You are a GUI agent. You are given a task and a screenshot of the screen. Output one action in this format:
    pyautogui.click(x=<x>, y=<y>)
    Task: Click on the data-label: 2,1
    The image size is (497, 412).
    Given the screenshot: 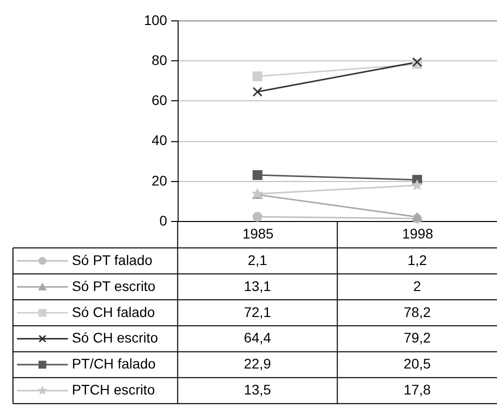 What is the action you would take?
    pyautogui.click(x=258, y=260)
    